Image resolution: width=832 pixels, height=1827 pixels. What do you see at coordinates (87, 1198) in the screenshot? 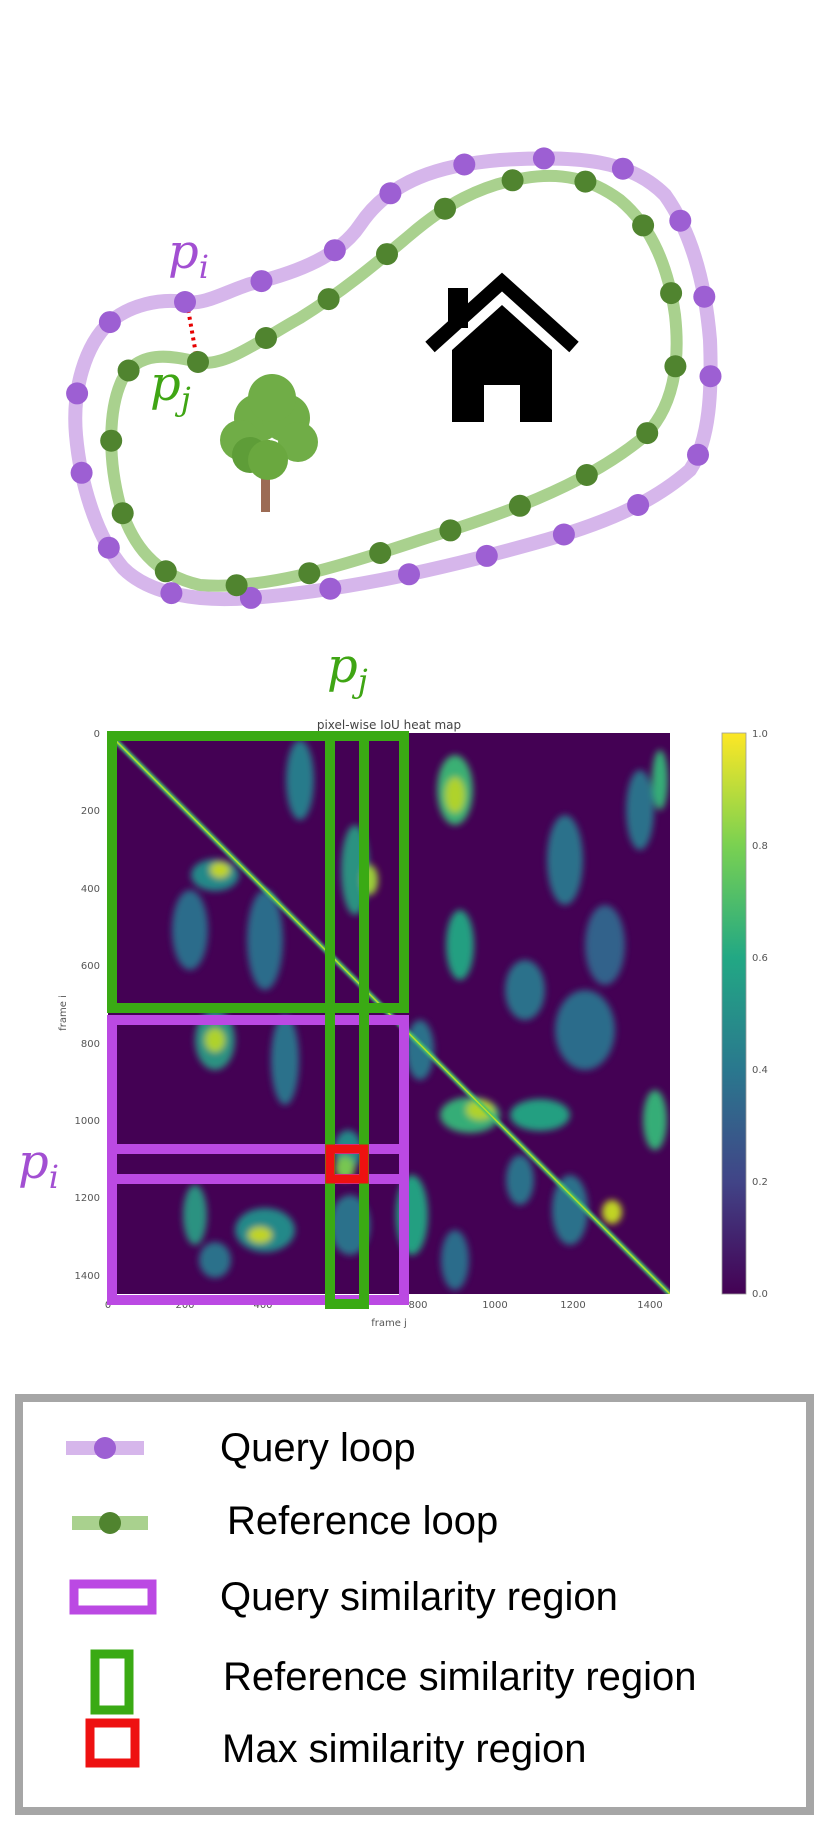
I see `y-tick: 1200` at bounding box center [87, 1198].